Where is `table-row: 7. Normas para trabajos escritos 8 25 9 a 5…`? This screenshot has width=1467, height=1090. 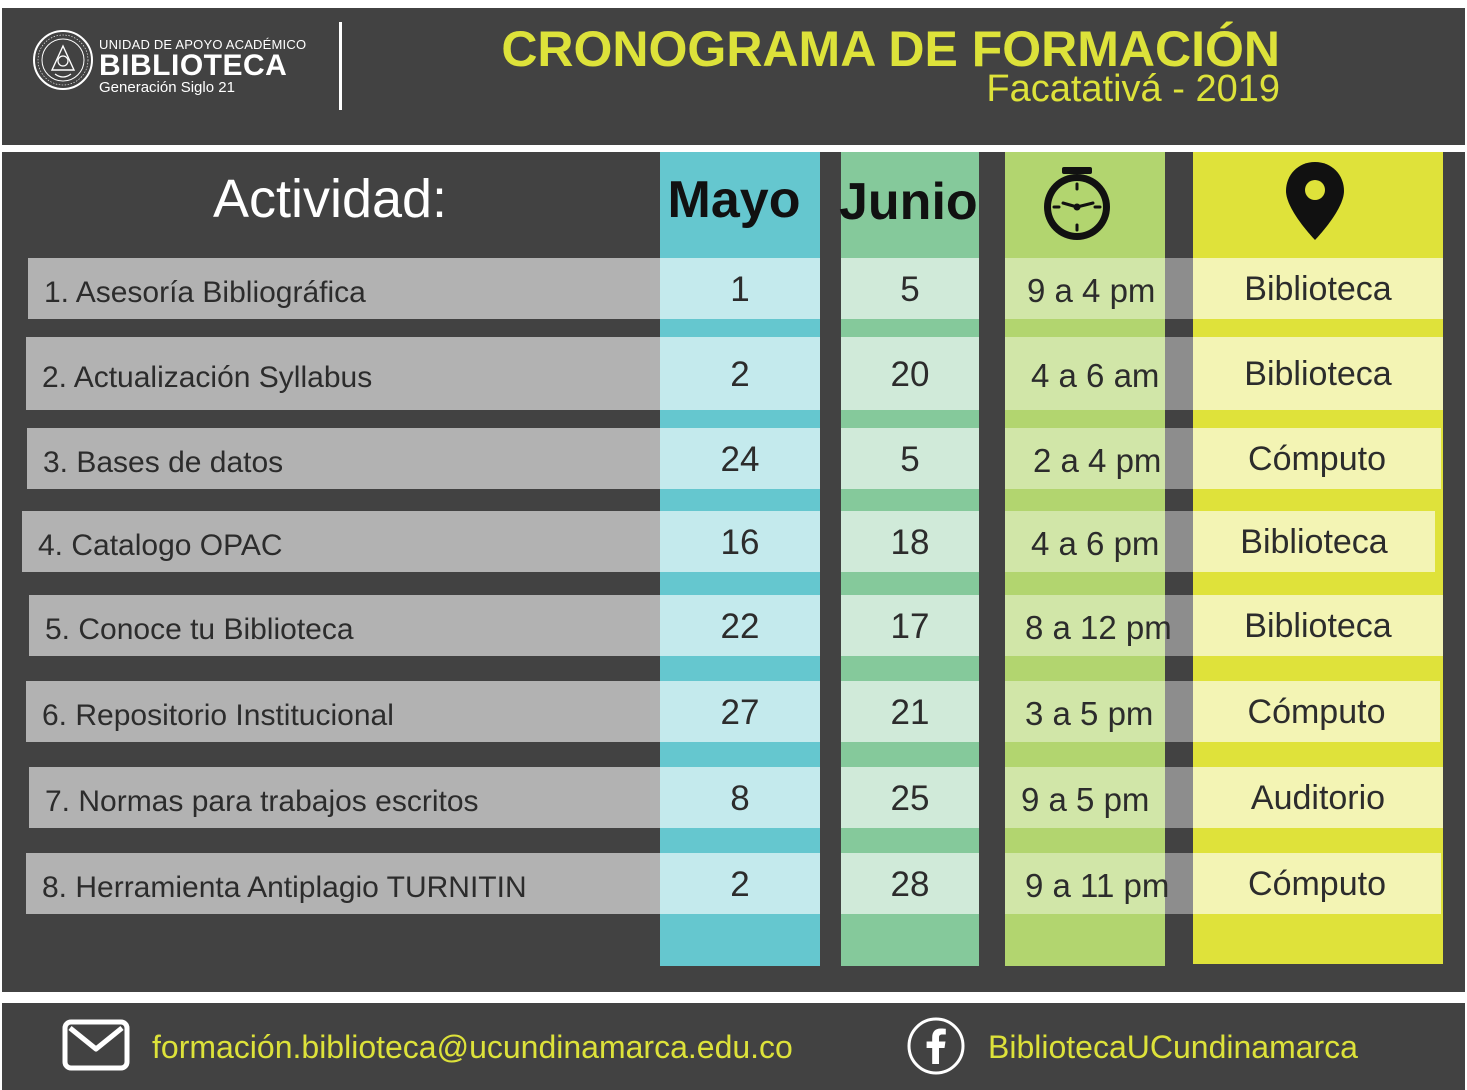 table-row: 7. Normas para trabajos escritos 8 25 9 a 5… is located at coordinates (733, 797).